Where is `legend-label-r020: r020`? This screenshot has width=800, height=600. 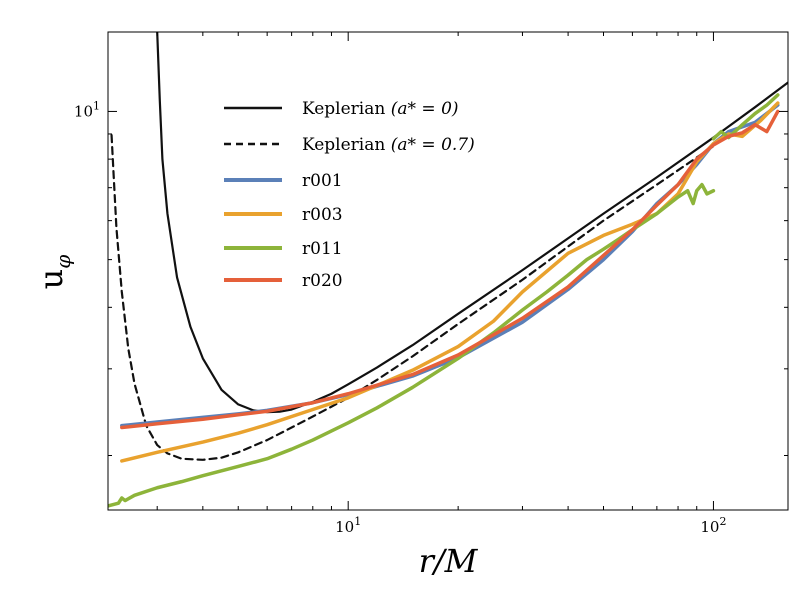
legend-label-r020: r020 is located at coordinates (322, 281).